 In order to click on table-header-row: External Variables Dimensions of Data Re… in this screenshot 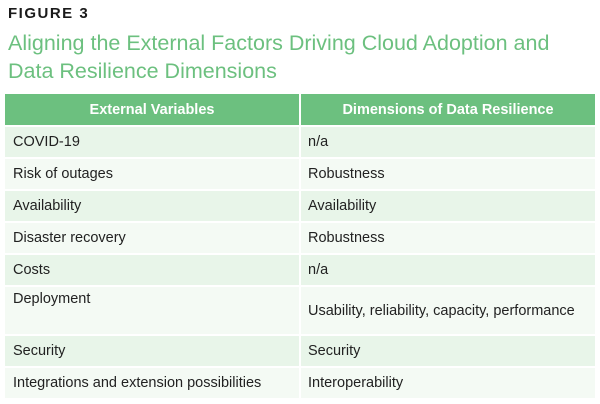, I will do `click(300, 109)`.